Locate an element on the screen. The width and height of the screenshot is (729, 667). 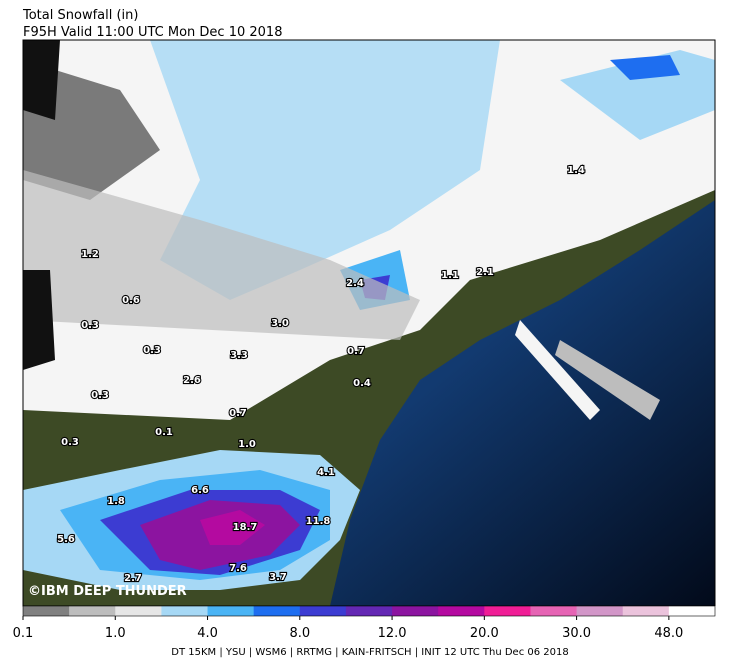
snow-label: 6.6 is located at coordinates (200, 490).